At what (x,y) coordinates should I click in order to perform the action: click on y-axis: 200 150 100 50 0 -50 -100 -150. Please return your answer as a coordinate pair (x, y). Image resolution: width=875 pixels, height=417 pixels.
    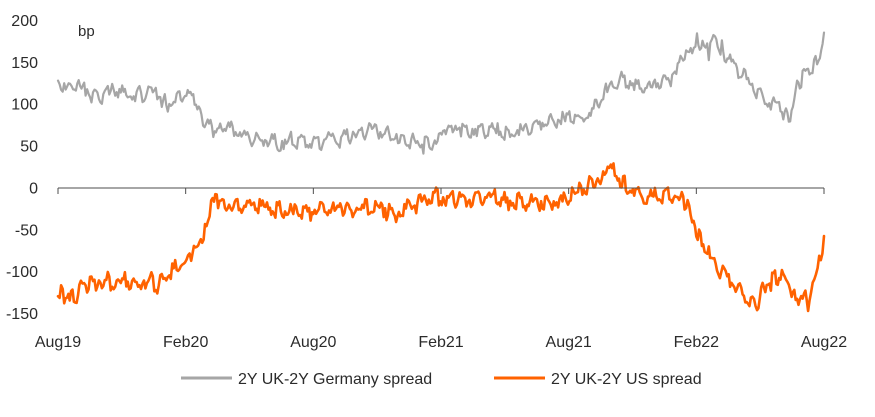
    Looking at the image, I should click on (22, 168).